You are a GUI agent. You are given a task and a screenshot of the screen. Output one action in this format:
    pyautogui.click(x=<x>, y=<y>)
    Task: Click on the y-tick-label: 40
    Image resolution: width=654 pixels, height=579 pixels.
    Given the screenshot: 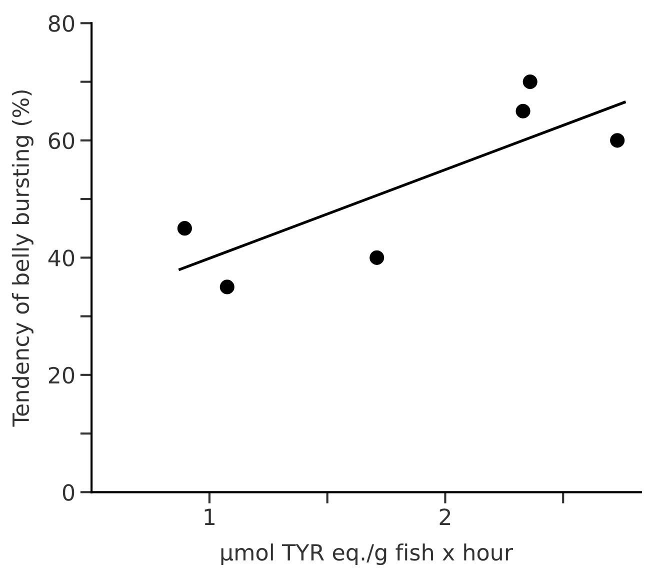 What is the action you would take?
    pyautogui.click(x=61, y=258)
    